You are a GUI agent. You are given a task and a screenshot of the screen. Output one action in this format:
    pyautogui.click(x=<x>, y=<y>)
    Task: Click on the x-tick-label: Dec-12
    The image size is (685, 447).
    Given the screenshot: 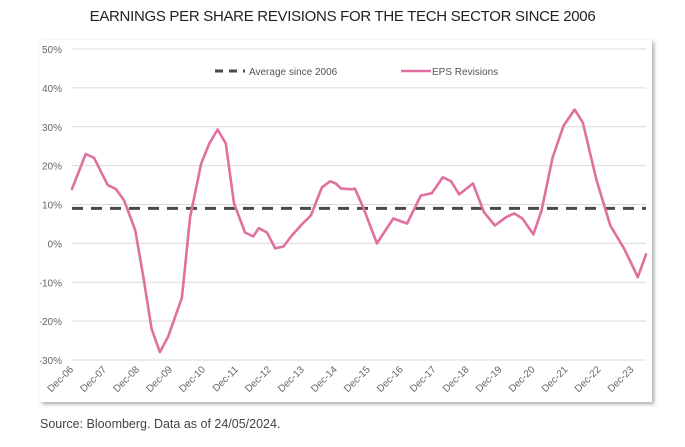 What is the action you would take?
    pyautogui.click(x=258, y=379)
    